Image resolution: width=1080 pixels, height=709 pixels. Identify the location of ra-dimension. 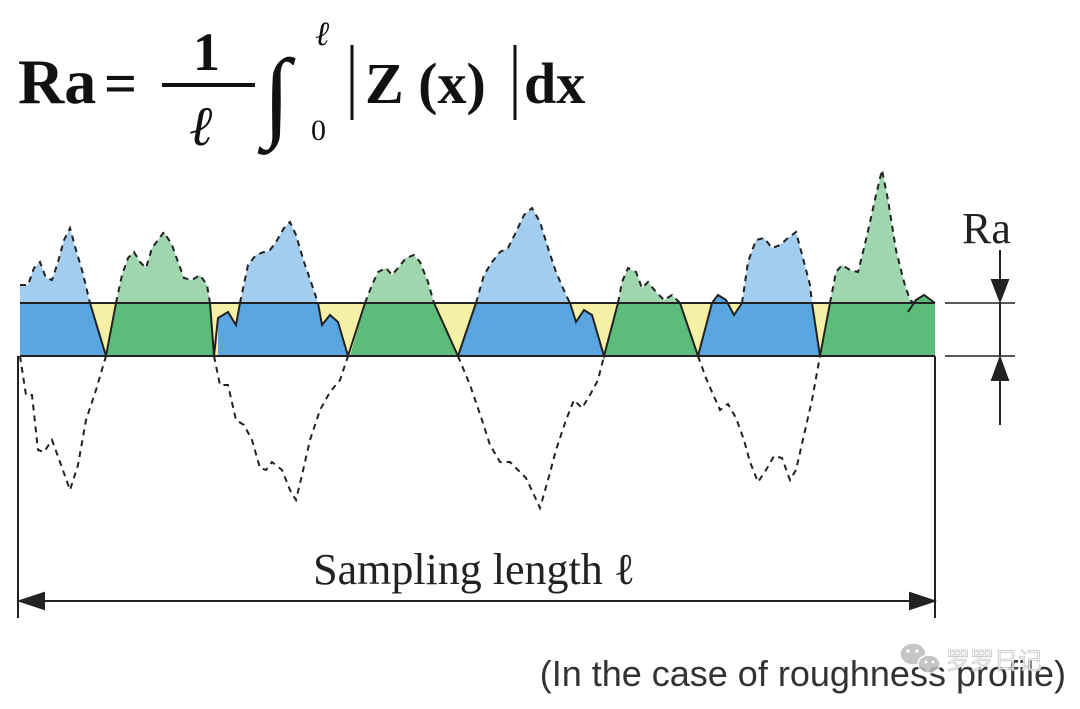
(1000, 337).